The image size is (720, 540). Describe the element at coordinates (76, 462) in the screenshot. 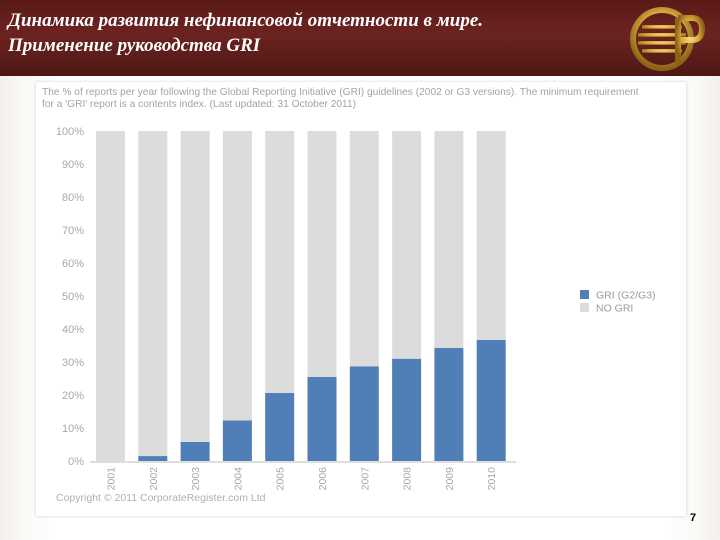

I see `y-tick-label: 0%` at that location.